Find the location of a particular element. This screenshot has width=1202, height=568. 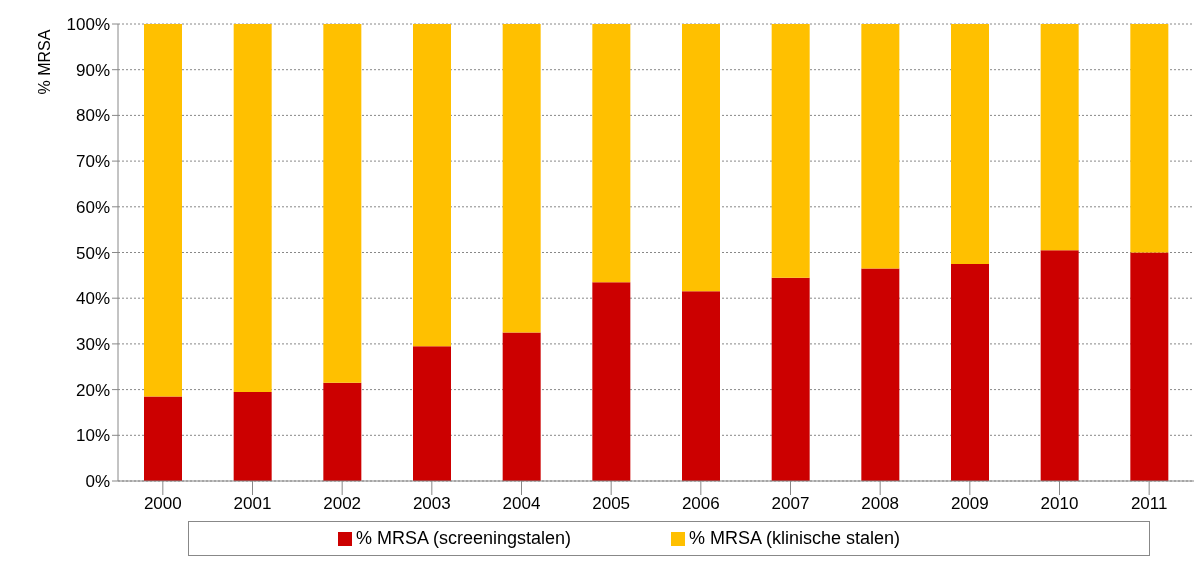

x-tick-label: 2011 is located at coordinates (1149, 504).